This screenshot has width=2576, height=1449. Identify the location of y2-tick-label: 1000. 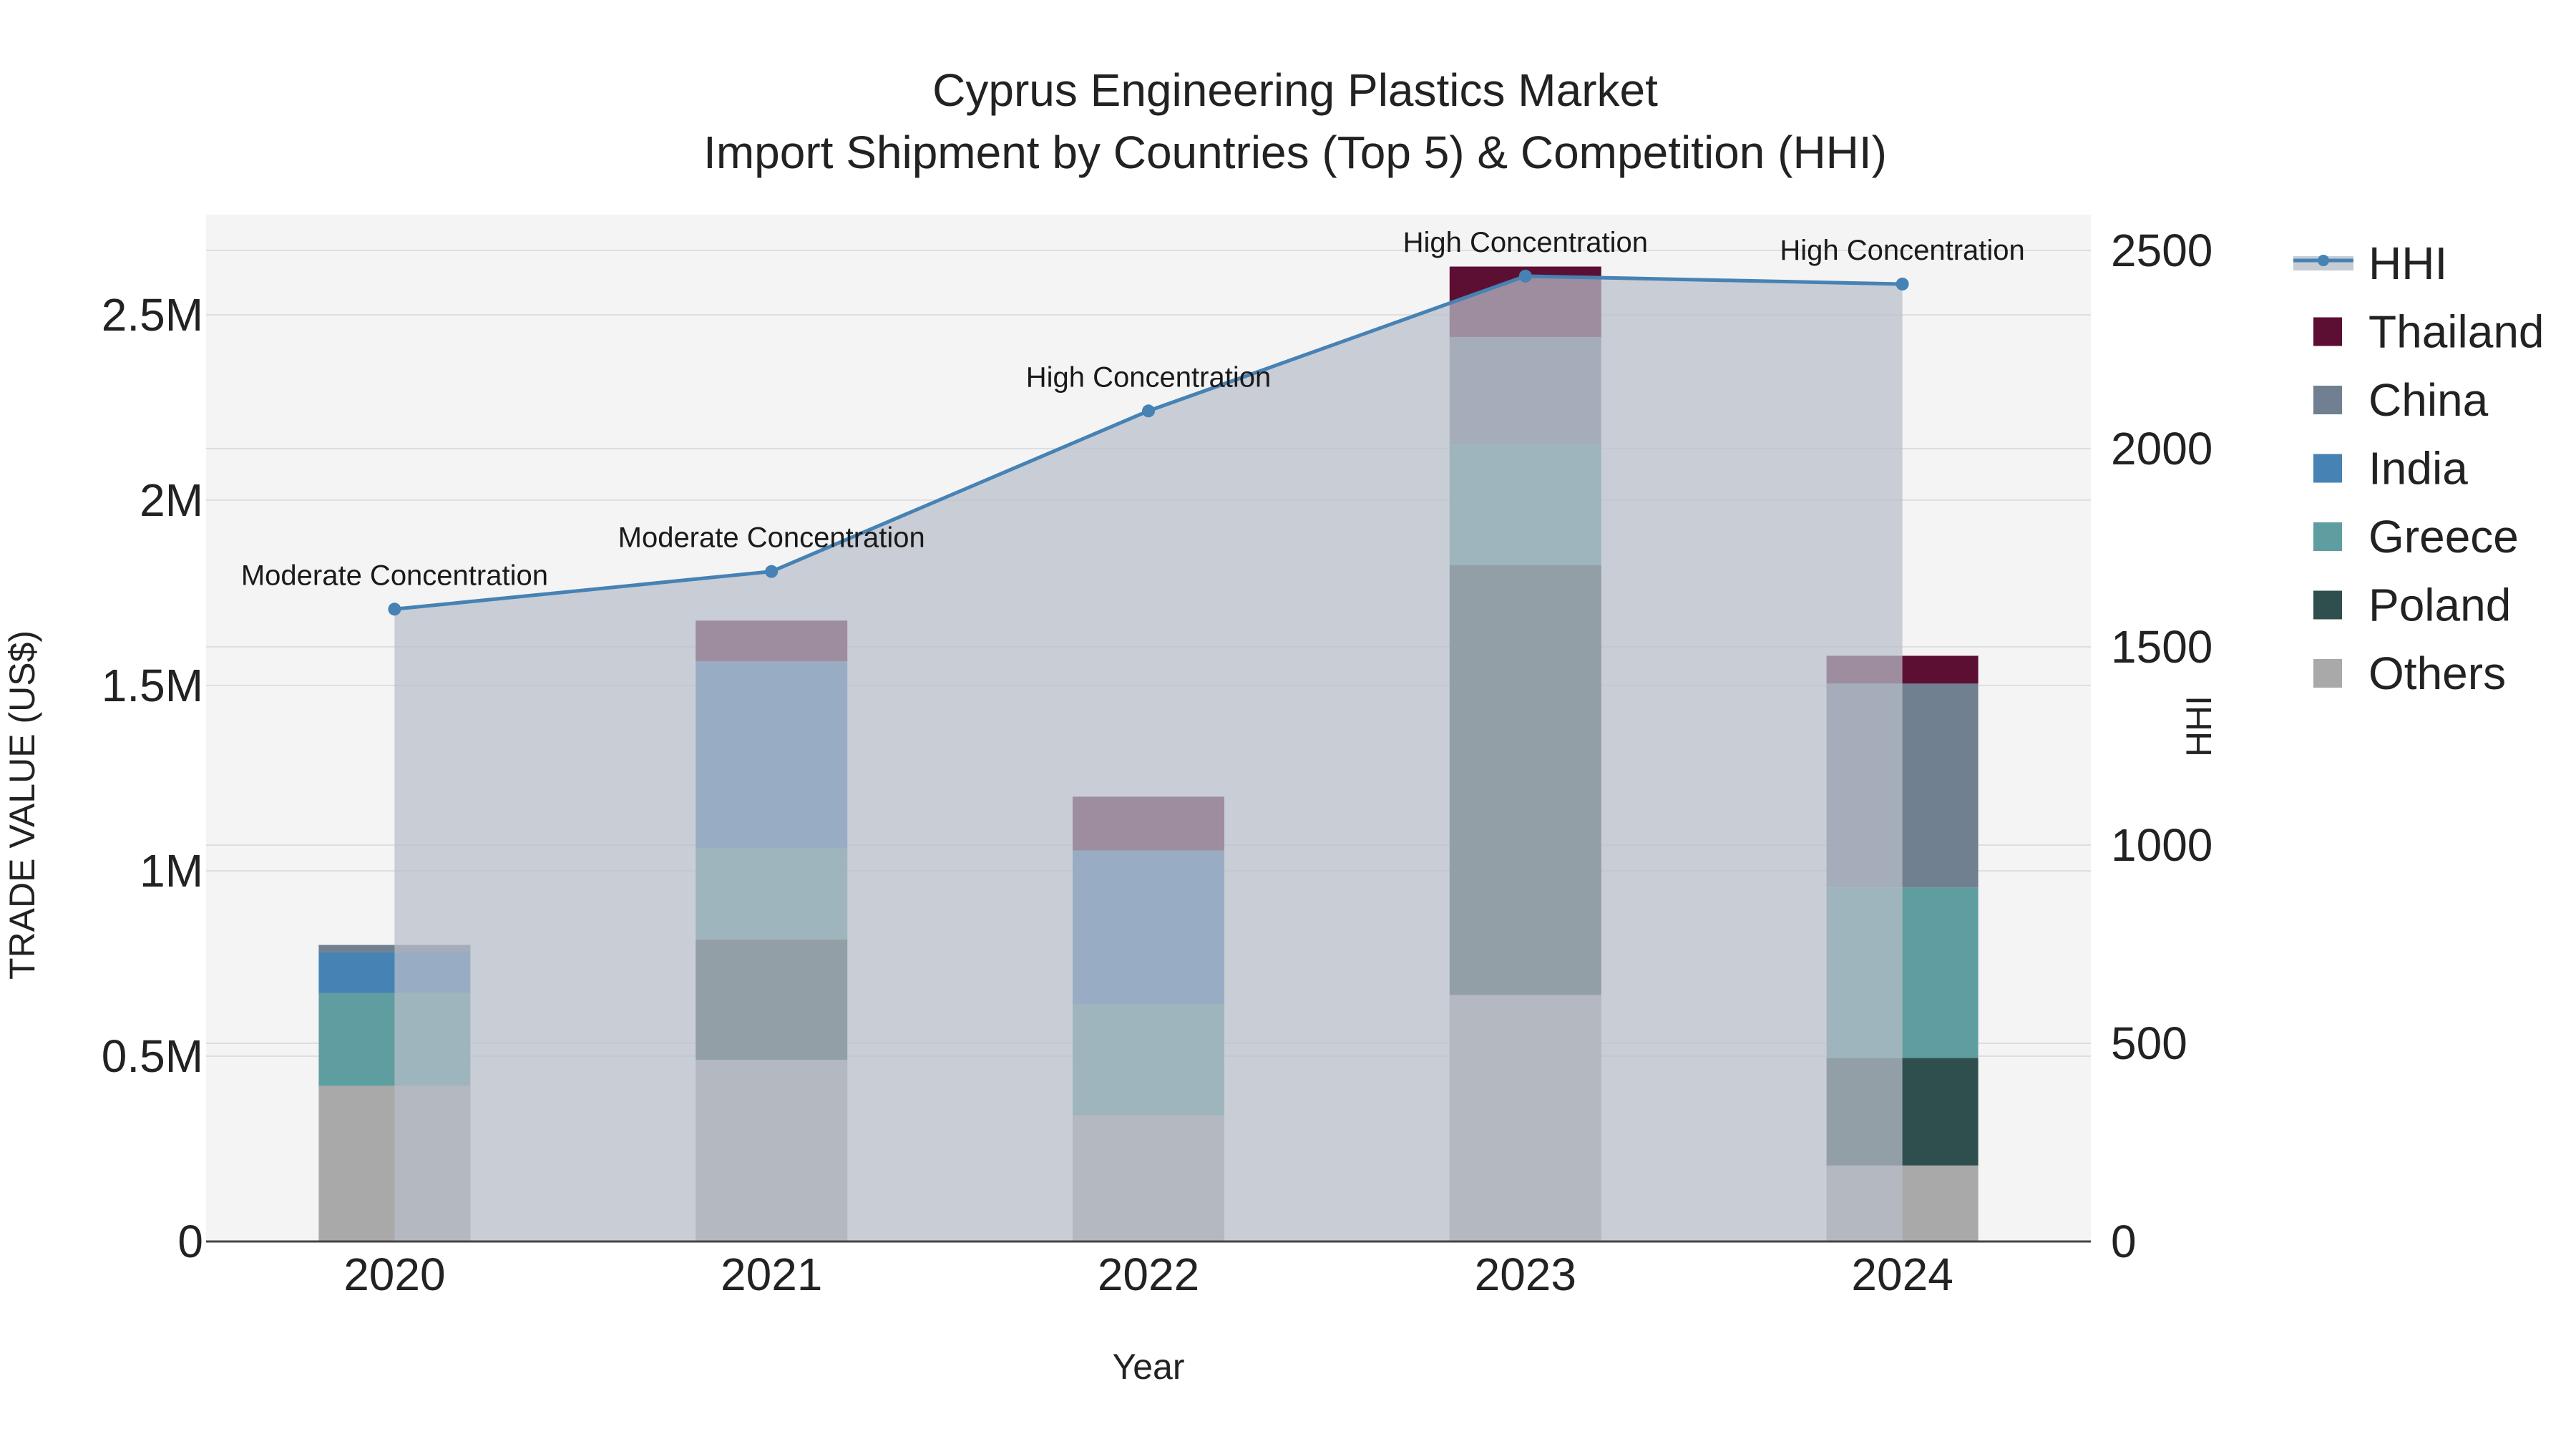
(2161, 845).